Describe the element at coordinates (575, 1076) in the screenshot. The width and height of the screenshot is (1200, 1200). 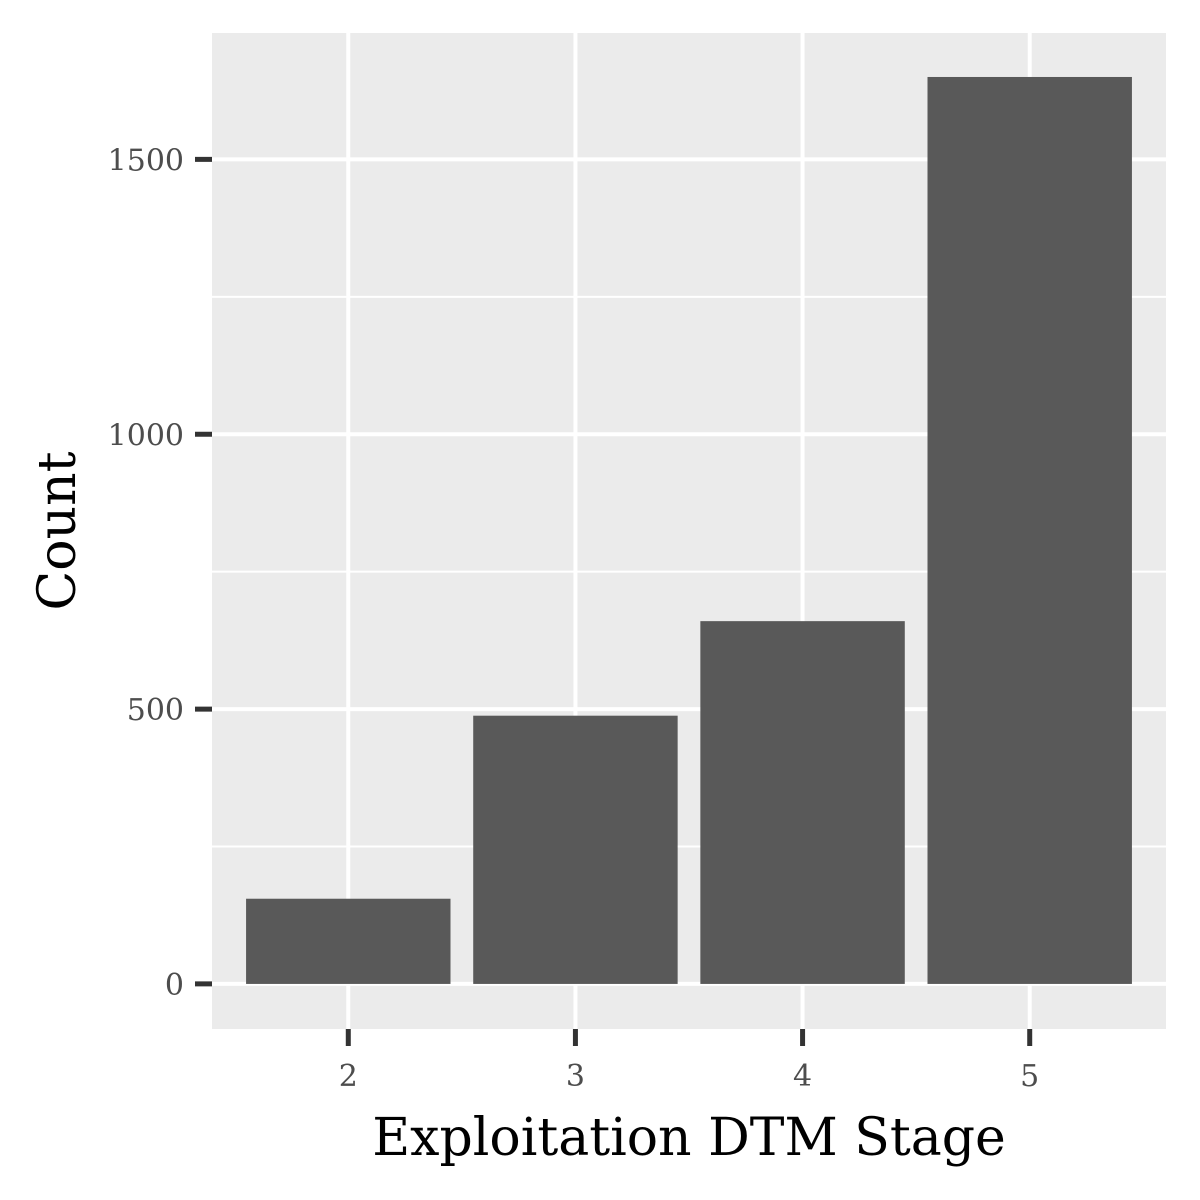
I see `x-tick-label: 3` at that location.